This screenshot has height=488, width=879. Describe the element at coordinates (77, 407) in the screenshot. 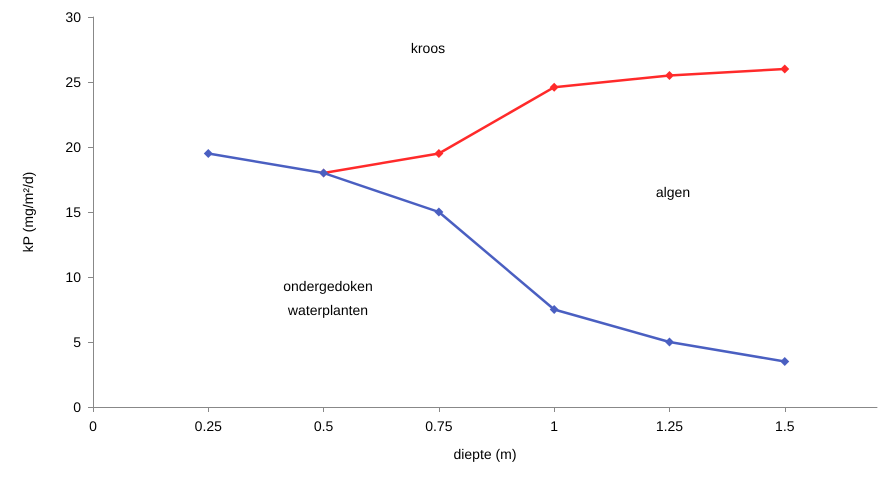

I see `y-tick-label: 0` at that location.